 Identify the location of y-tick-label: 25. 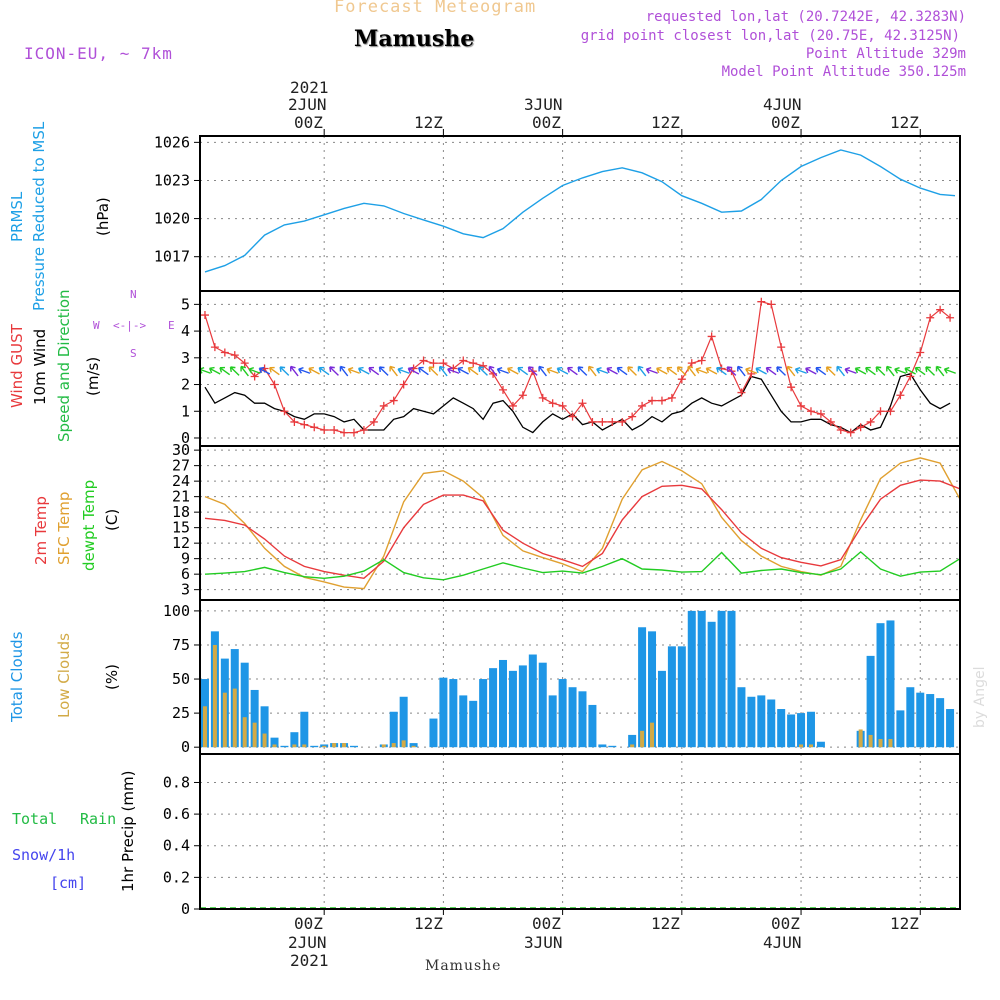
(181, 713).